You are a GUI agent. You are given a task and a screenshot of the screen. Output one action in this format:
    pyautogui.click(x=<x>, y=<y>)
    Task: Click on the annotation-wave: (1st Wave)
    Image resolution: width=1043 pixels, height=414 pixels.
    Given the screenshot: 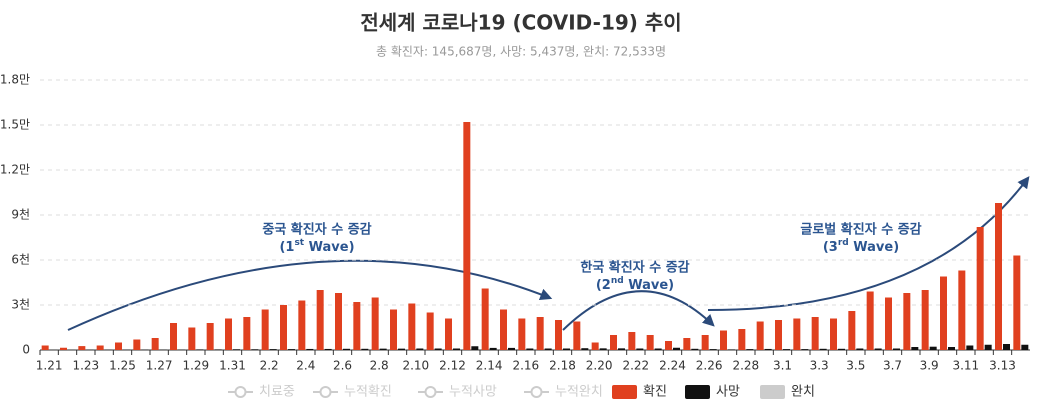 What is the action you would take?
    pyautogui.click(x=316, y=246)
    